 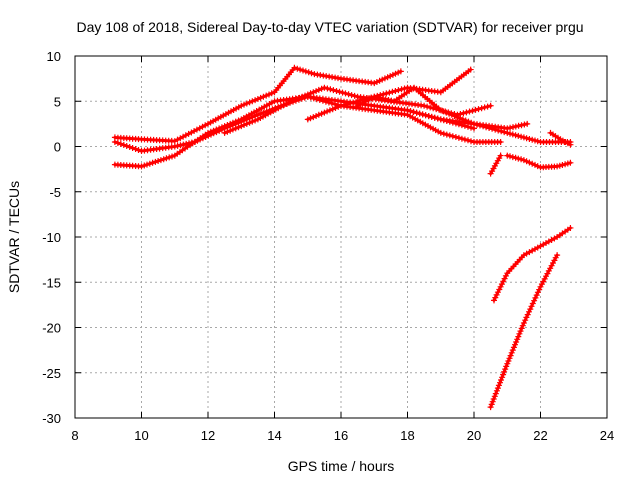 I want to click on y-tick-label: -15, so click(x=51, y=282).